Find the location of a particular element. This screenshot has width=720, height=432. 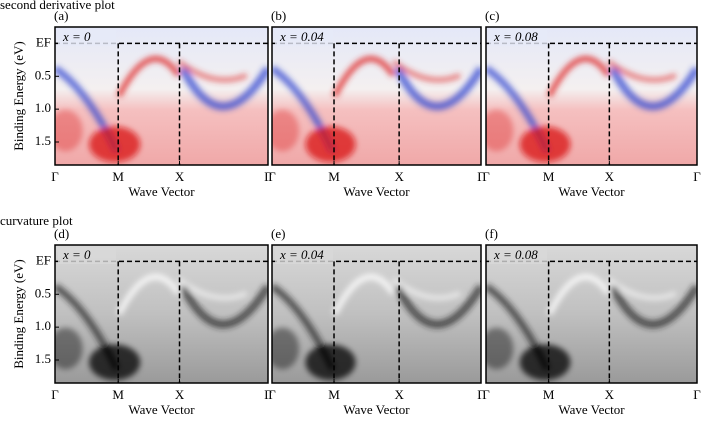

panel-label: (e) is located at coordinates (278, 233).